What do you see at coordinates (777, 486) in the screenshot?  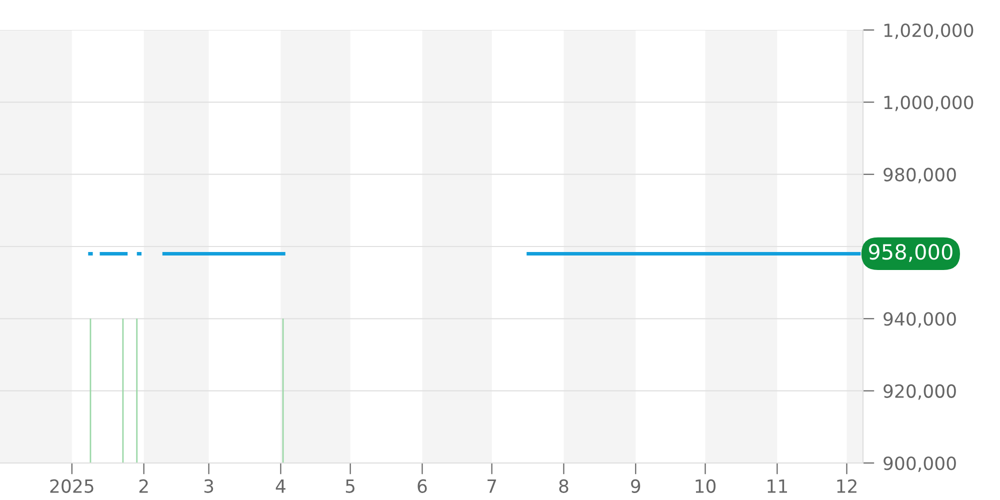 I see `x-tick-label: 11` at bounding box center [777, 486].